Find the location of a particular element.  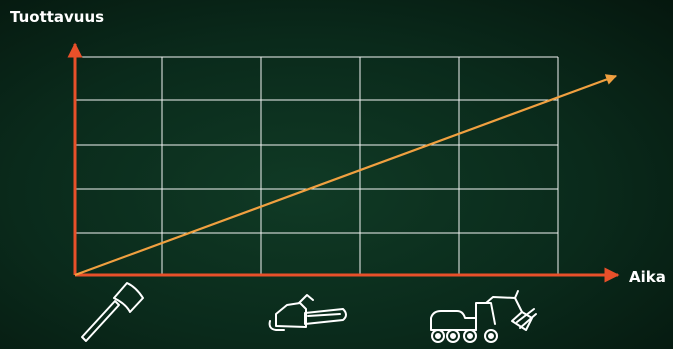

y-axis-label: Tuottavuus is located at coordinates (57, 17).